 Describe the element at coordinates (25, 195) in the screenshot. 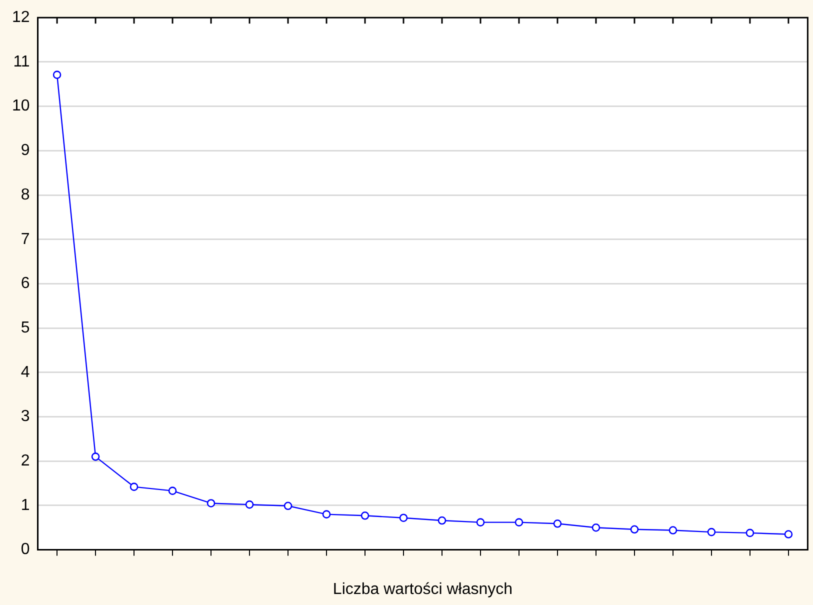

I see `y-tick-label: 8` at that location.